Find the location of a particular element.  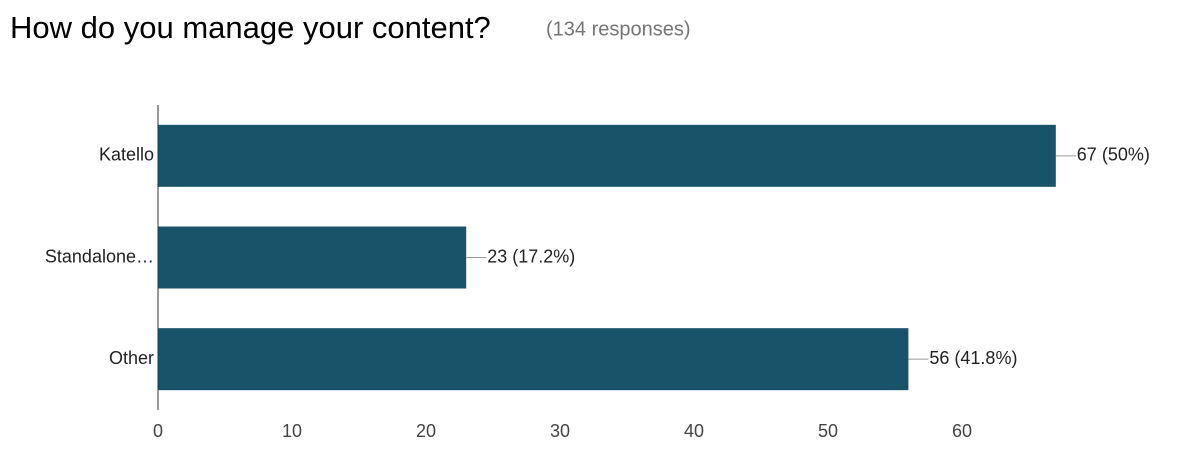

x-tick-label: 40 is located at coordinates (694, 431).